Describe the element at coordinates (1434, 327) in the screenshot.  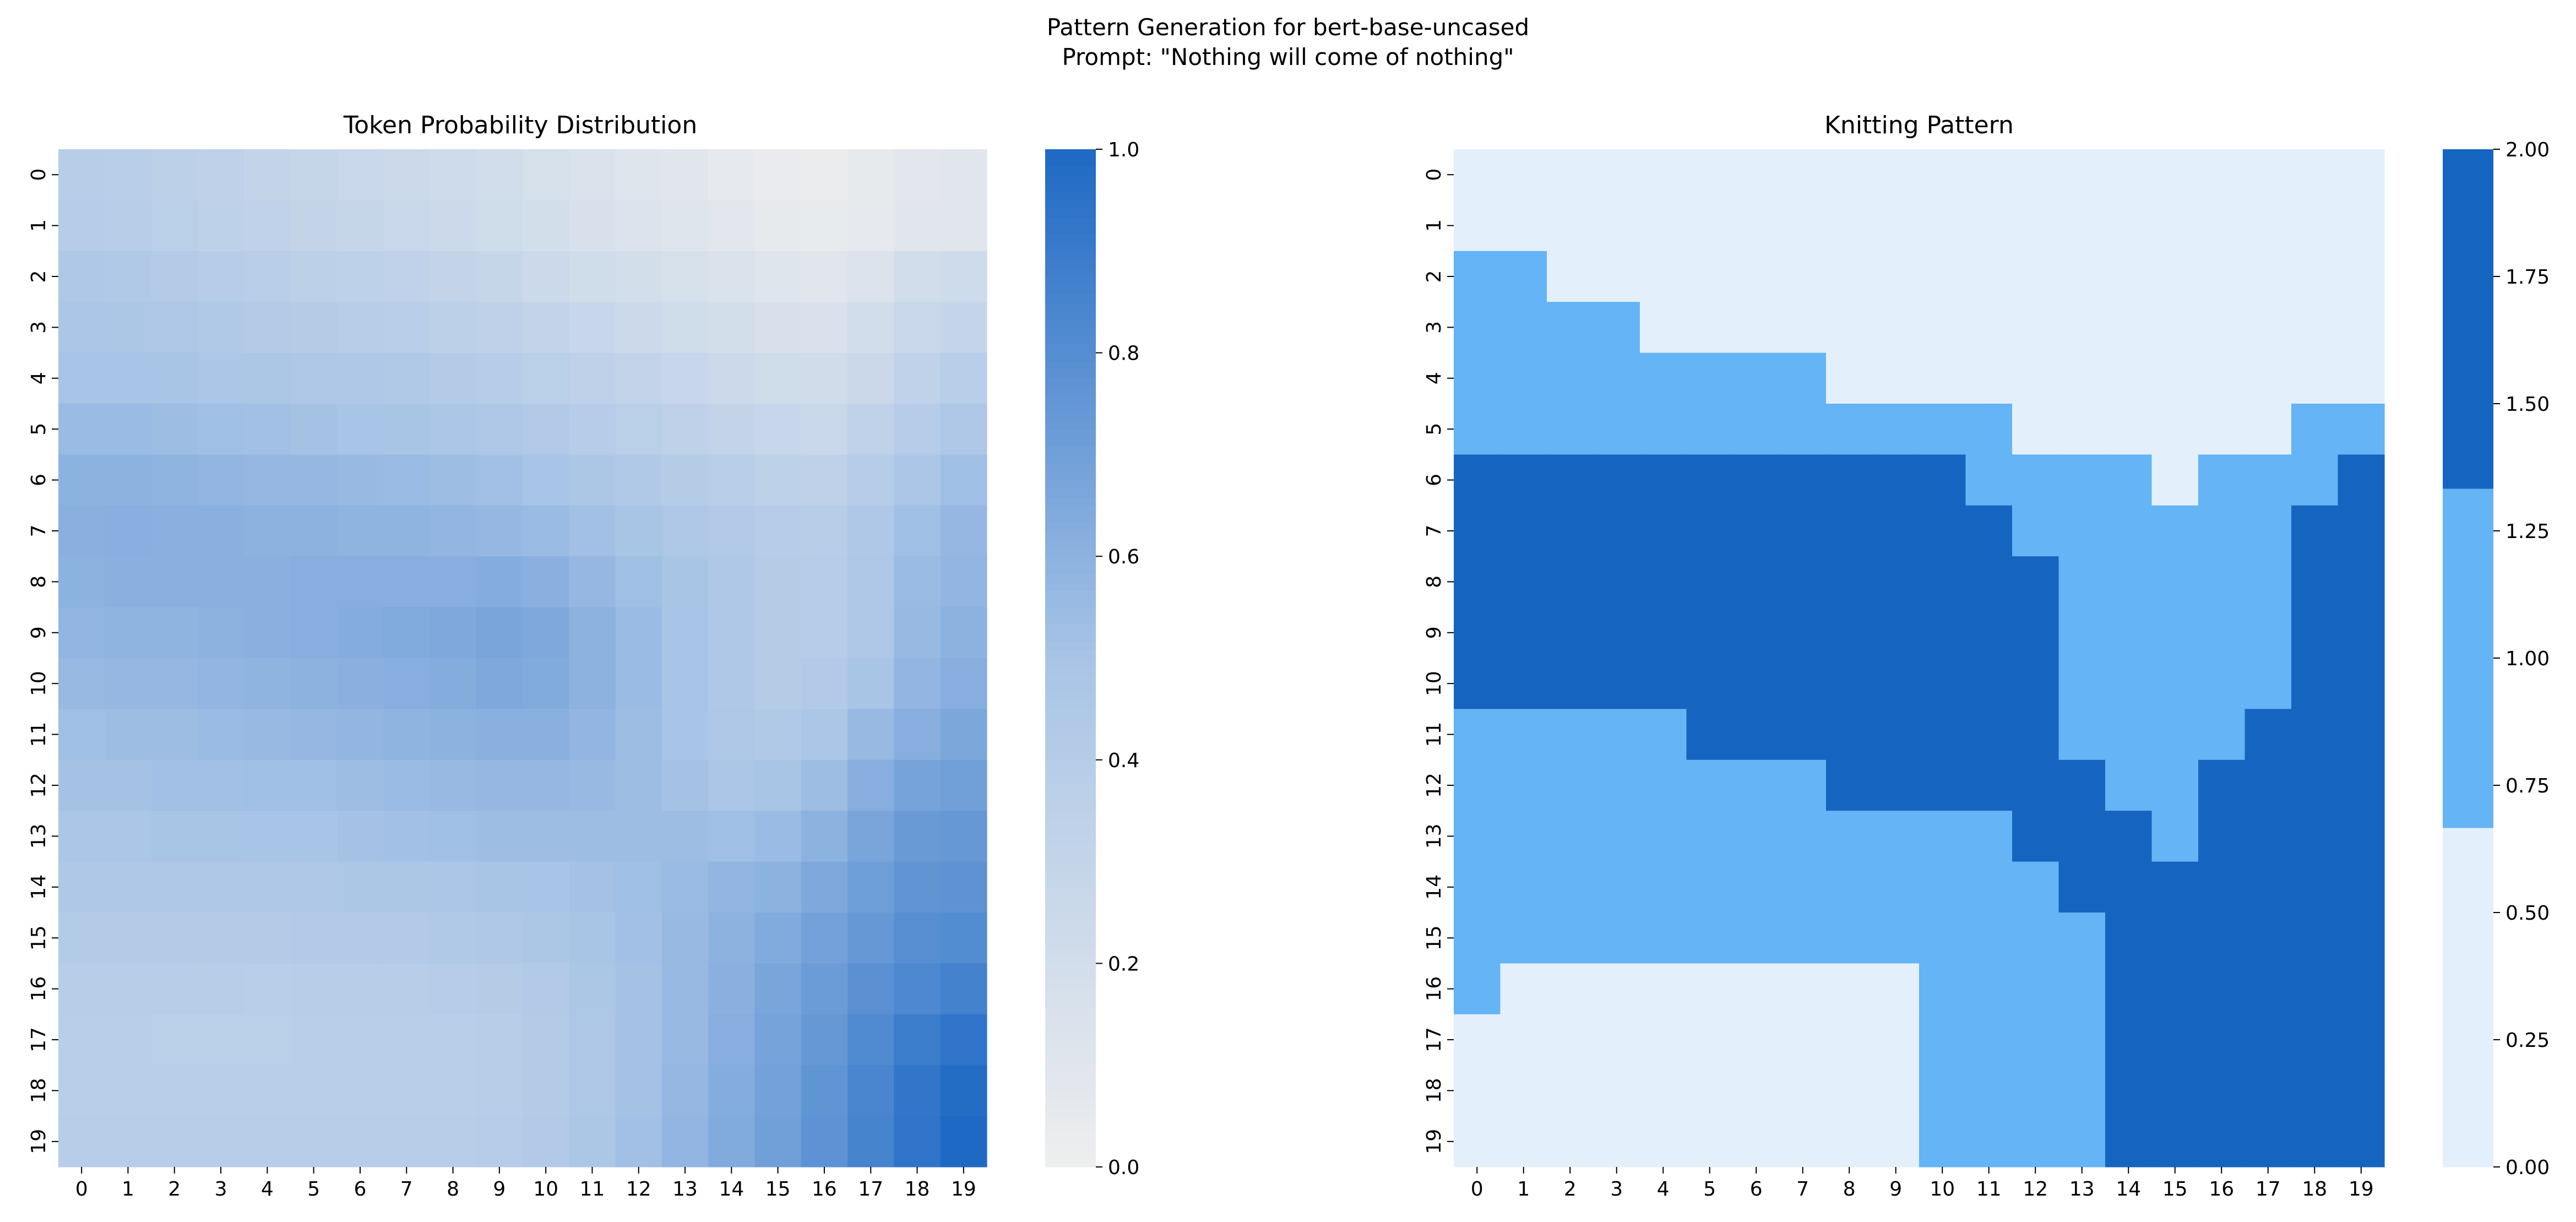
I see `y-tick-label: 3` at that location.